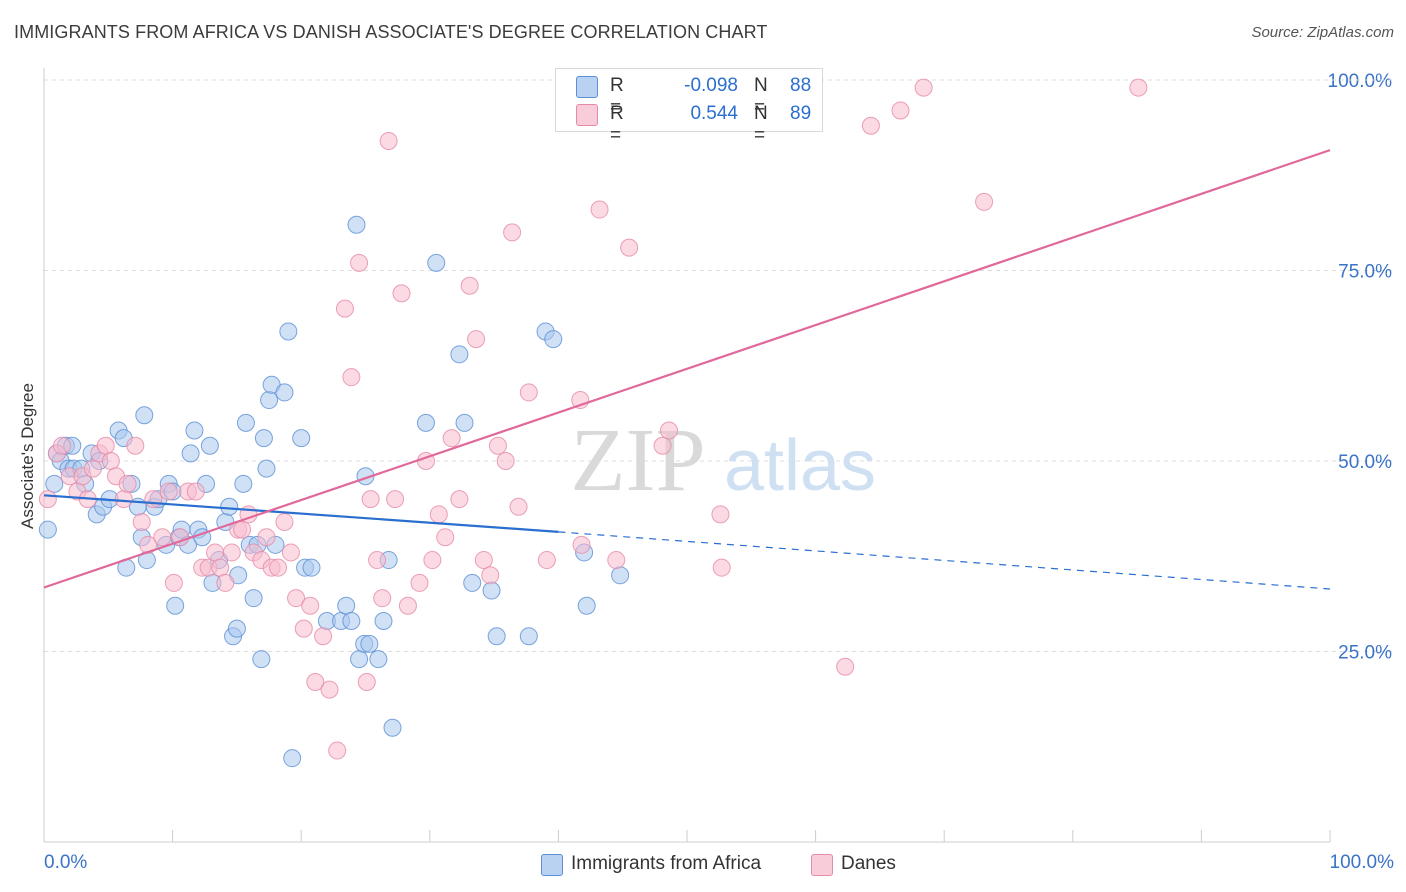 The image size is (1406, 892). What do you see at coordinates (27, 456) in the screenshot?
I see `y-axis-label: Associate's Degree` at bounding box center [27, 456].